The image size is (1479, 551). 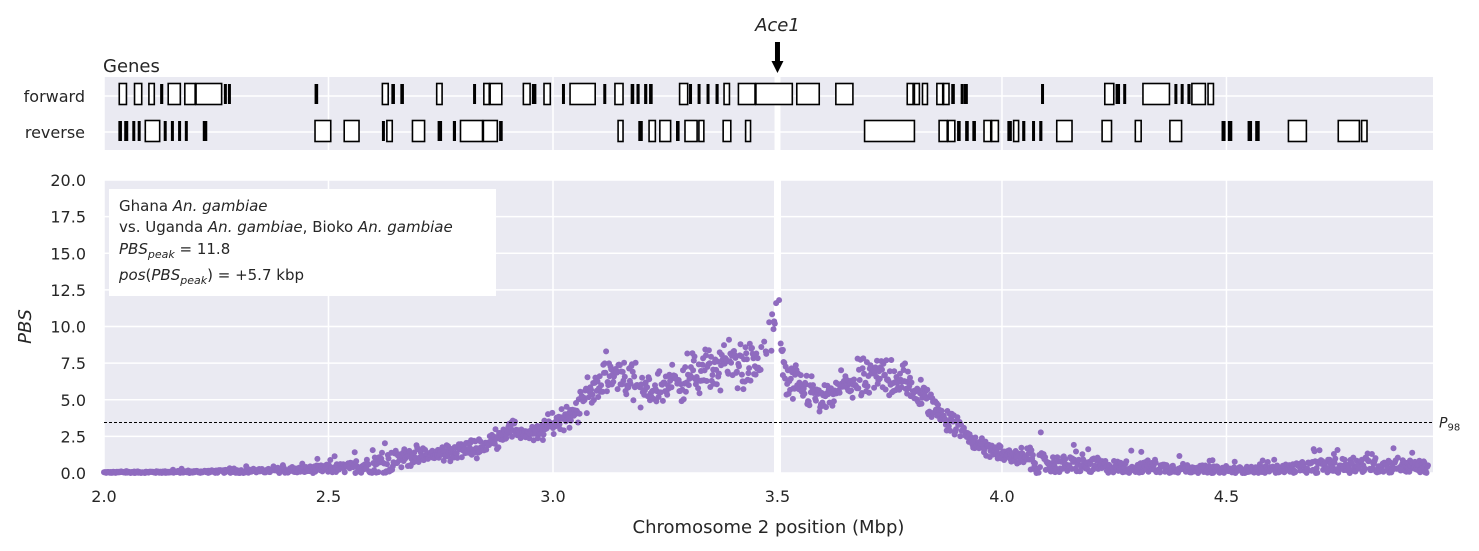 What do you see at coordinates (73, 436) in the screenshot?
I see `y-tick-label: 2.5` at bounding box center [73, 436].